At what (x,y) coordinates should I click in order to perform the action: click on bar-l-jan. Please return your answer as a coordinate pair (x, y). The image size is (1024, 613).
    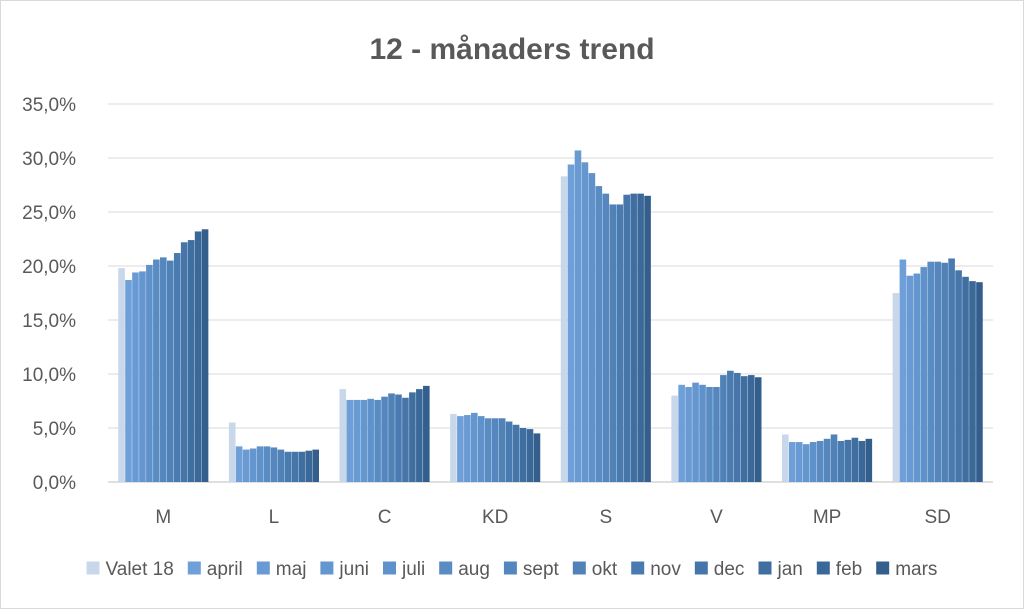
    Looking at the image, I should click on (302, 466).